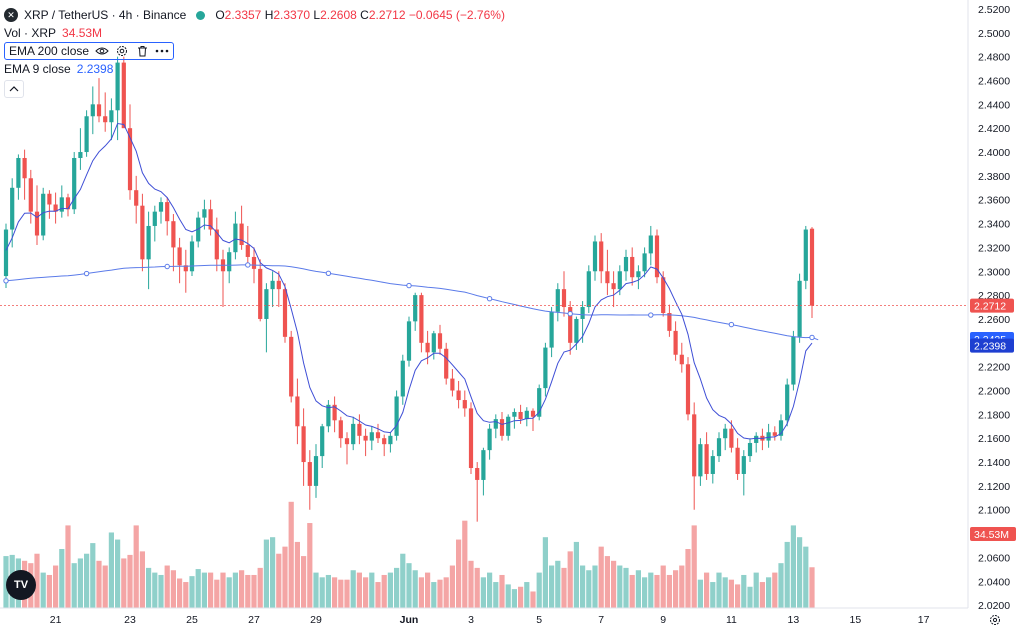 The height and width of the screenshot is (633, 1024). What do you see at coordinates (95, 69) in the screenshot?
I see `ema9-value: 2.2398` at bounding box center [95, 69].